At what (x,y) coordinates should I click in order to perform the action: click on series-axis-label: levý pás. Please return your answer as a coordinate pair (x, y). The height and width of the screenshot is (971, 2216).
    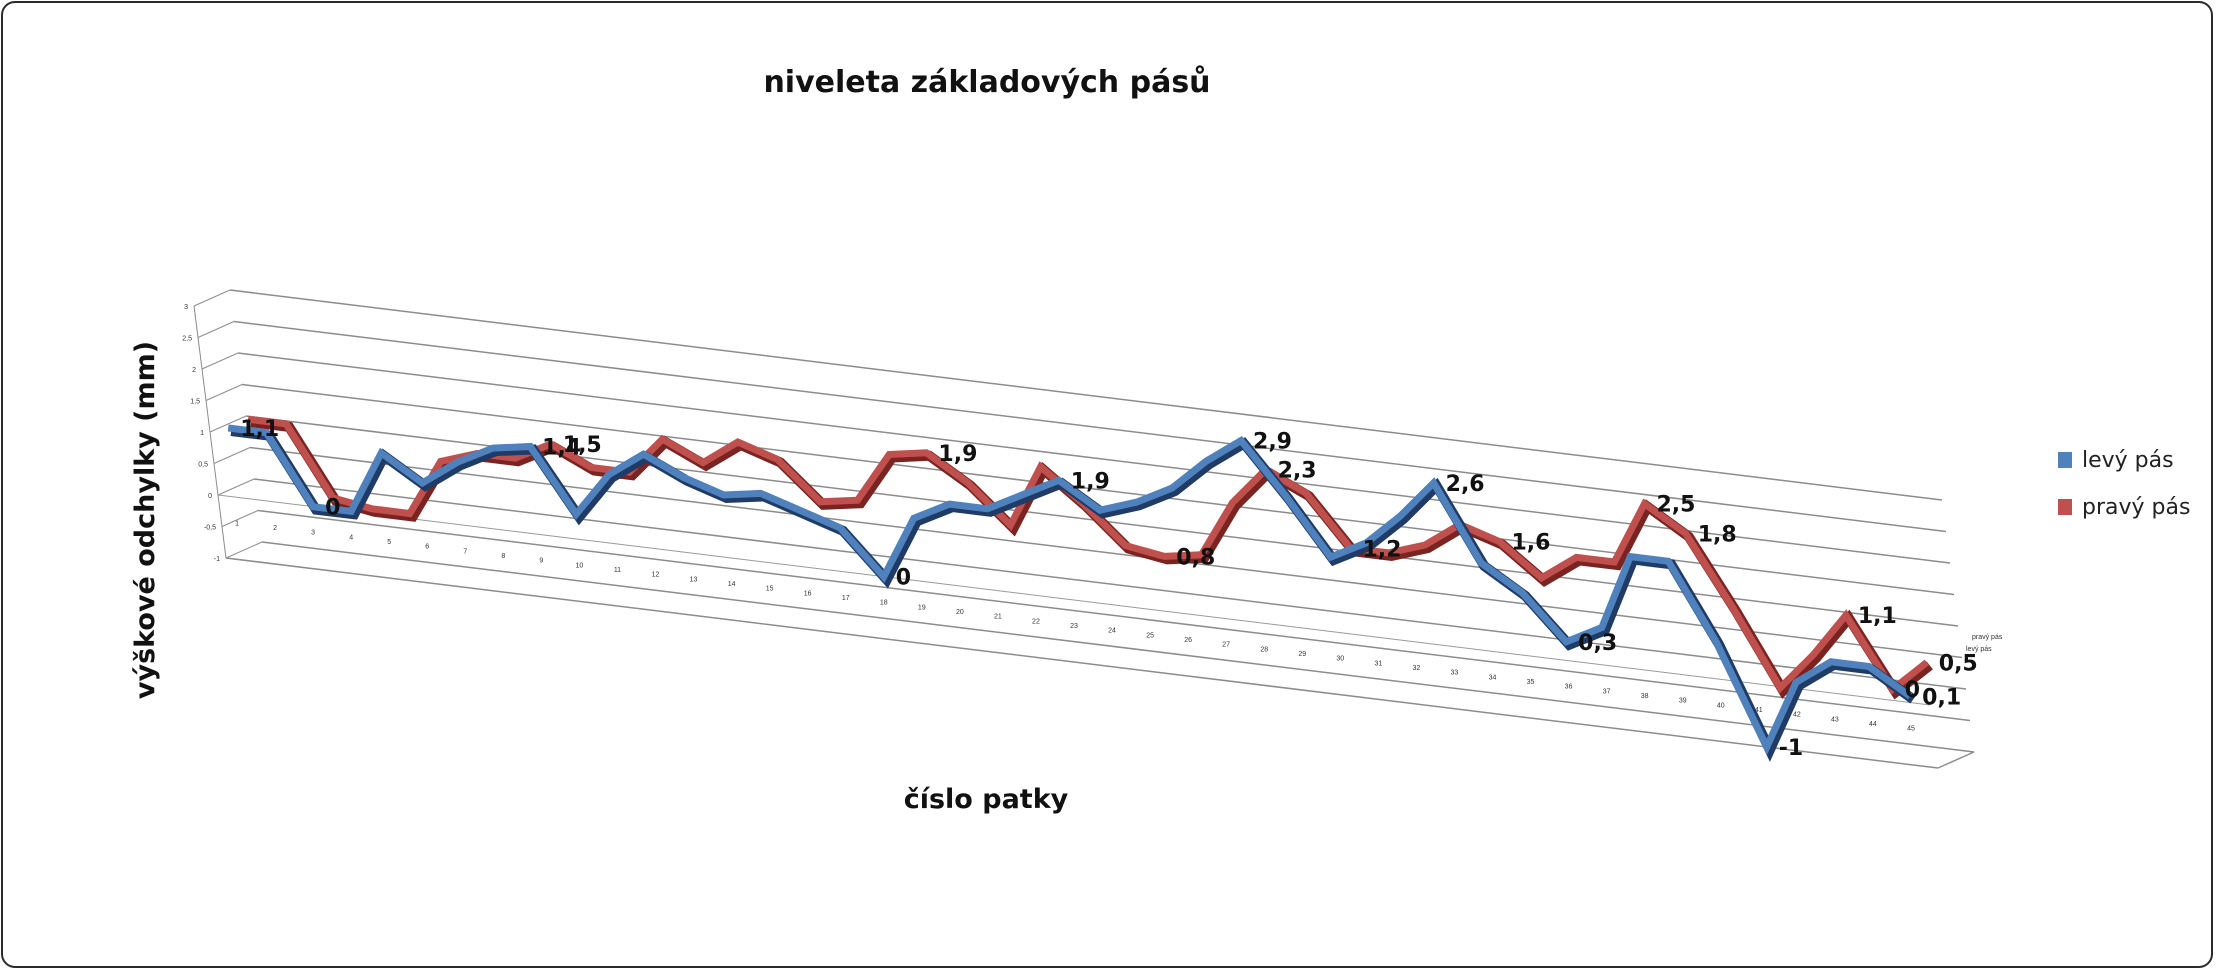
    Looking at the image, I should click on (1979, 649).